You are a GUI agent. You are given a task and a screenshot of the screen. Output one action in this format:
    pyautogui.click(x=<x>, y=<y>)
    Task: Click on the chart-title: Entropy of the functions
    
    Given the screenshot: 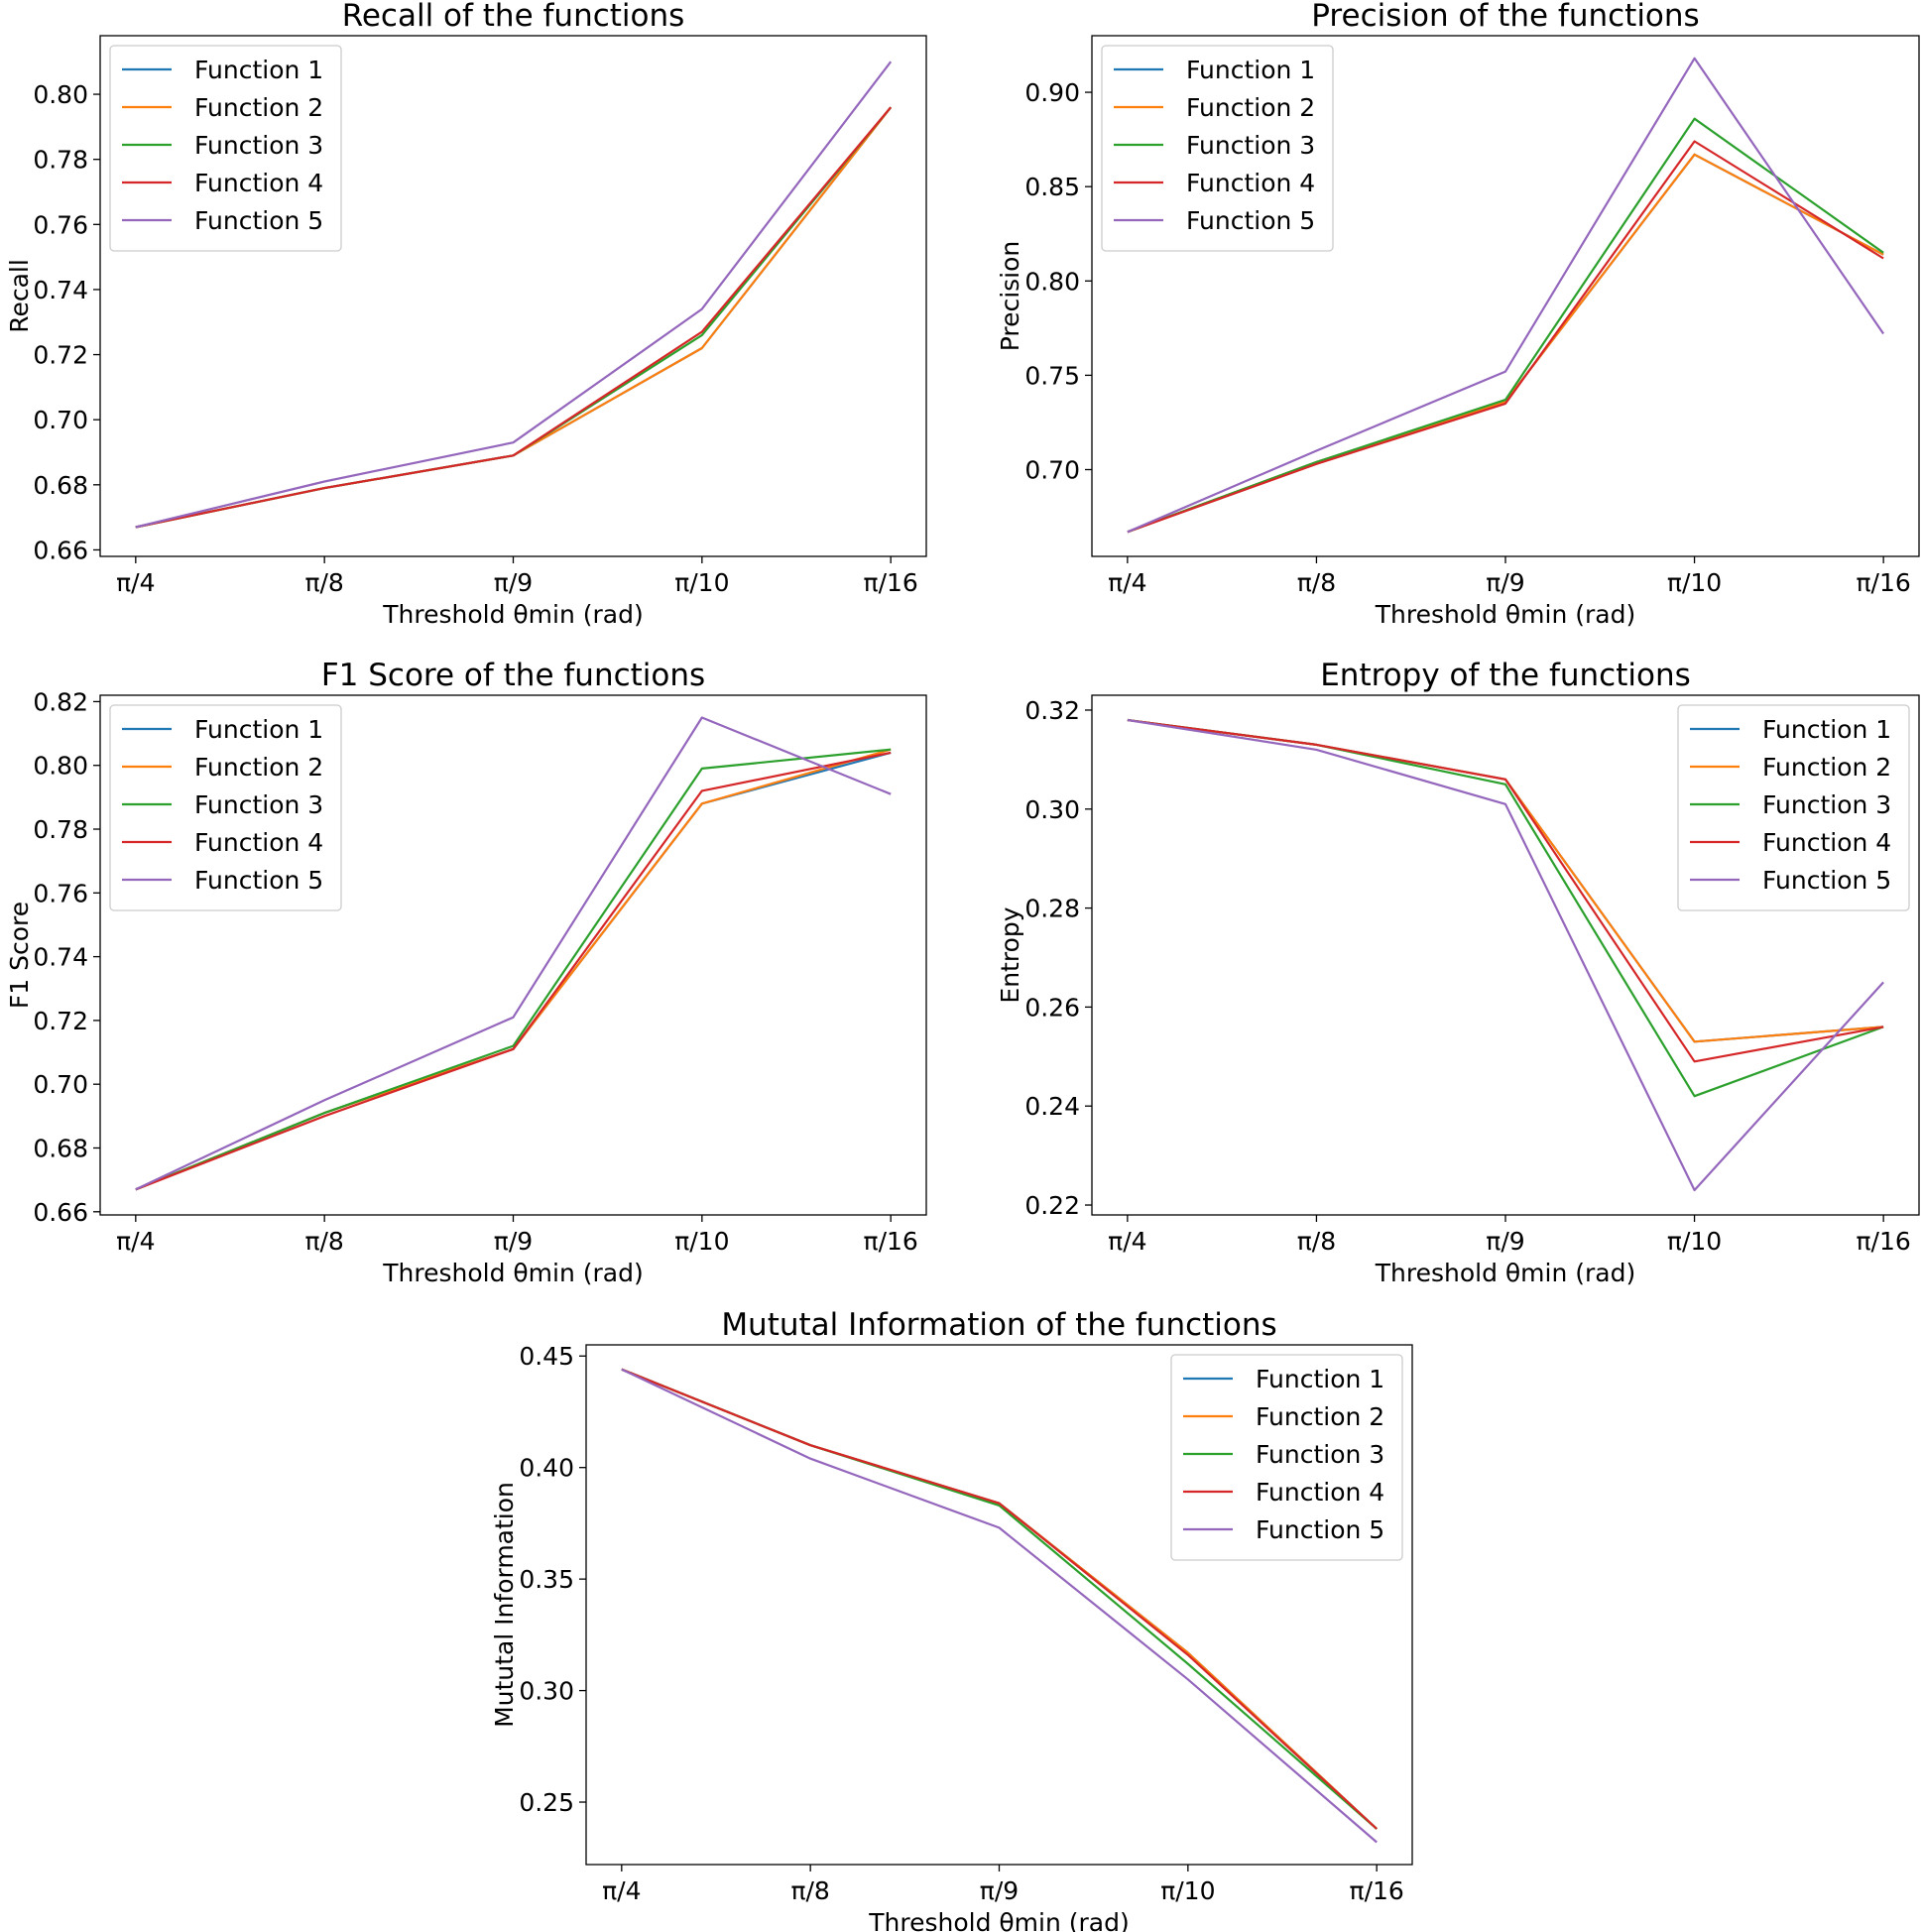 What is the action you would take?
    pyautogui.click(x=1505, y=675)
    